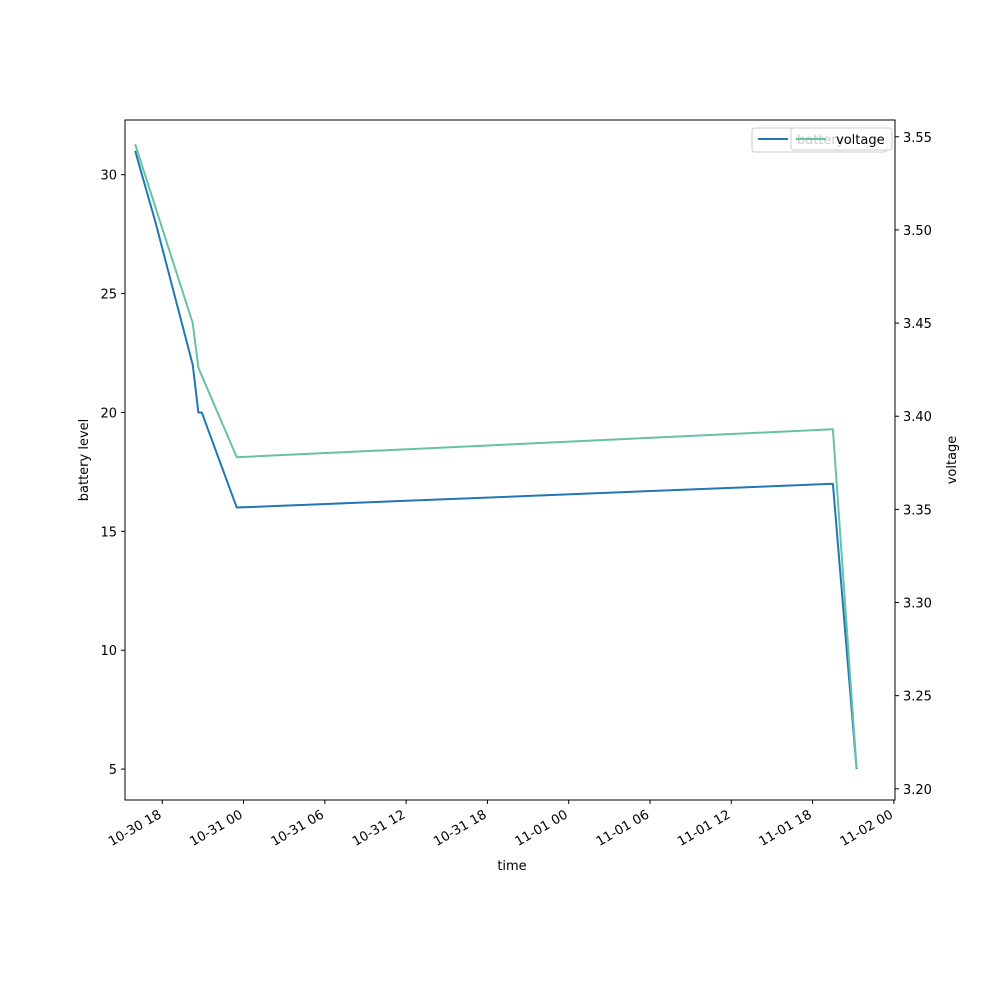  I want to click on y2-axis-ticks: 3.20 3.25 3.30 3.35 3.40 3.45 3.50 3.55, so click(913, 464).